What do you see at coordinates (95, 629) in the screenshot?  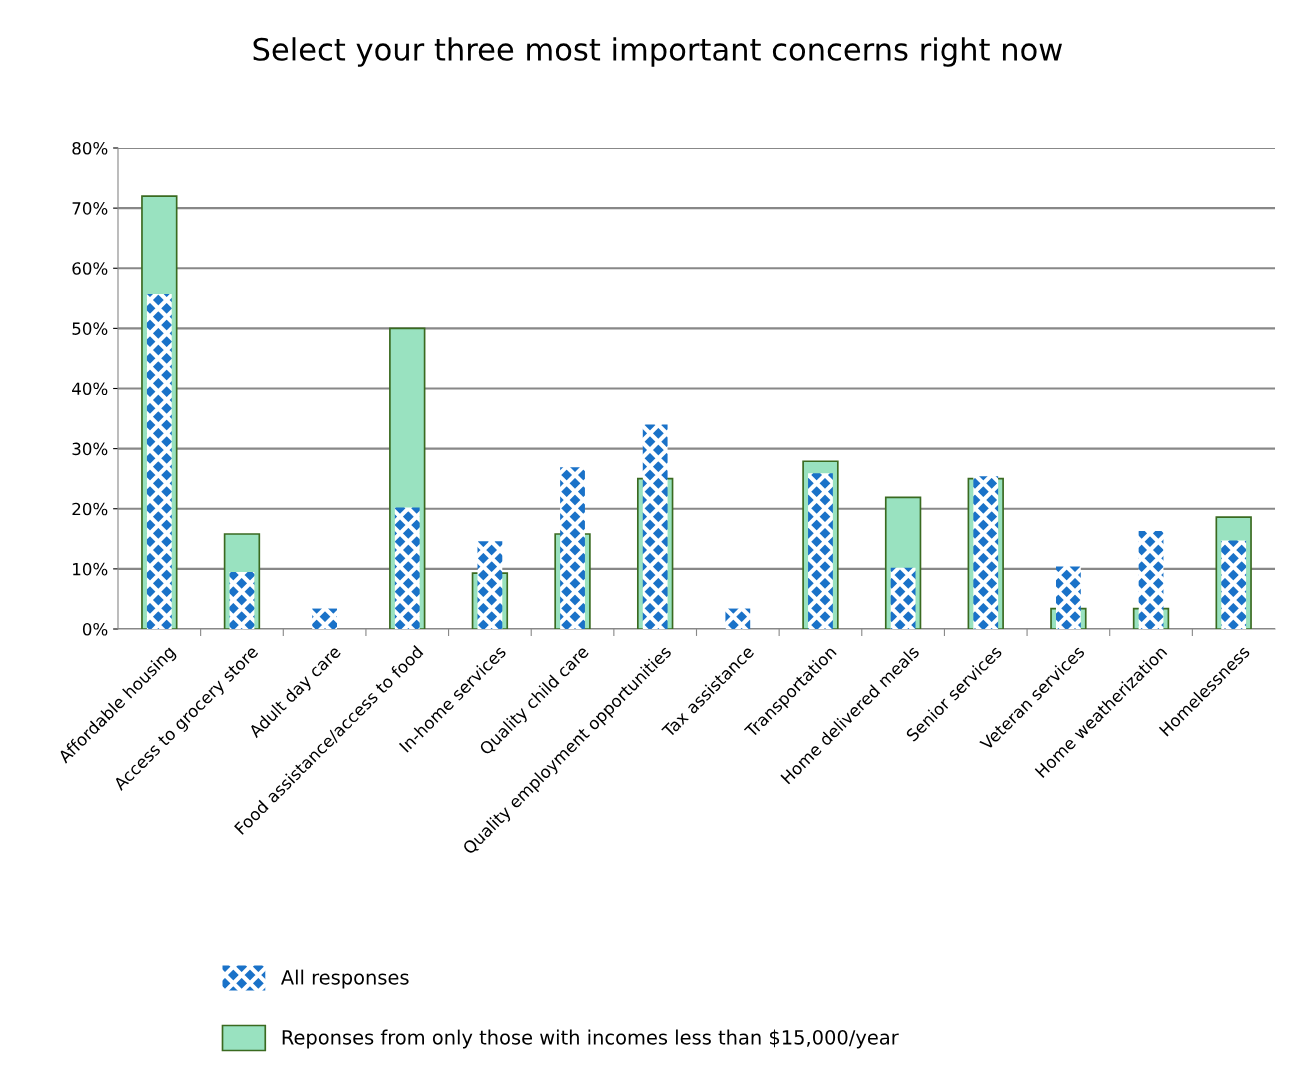 I see `y-tick-label: 0%` at bounding box center [95, 629].